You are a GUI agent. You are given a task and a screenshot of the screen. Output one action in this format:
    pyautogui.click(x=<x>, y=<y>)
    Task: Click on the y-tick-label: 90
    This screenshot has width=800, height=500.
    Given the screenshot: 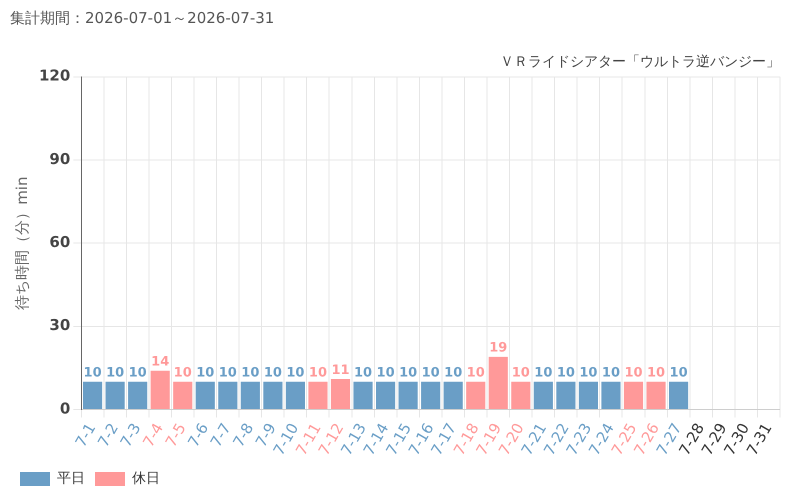 What is the action you would take?
    pyautogui.click(x=59, y=159)
    